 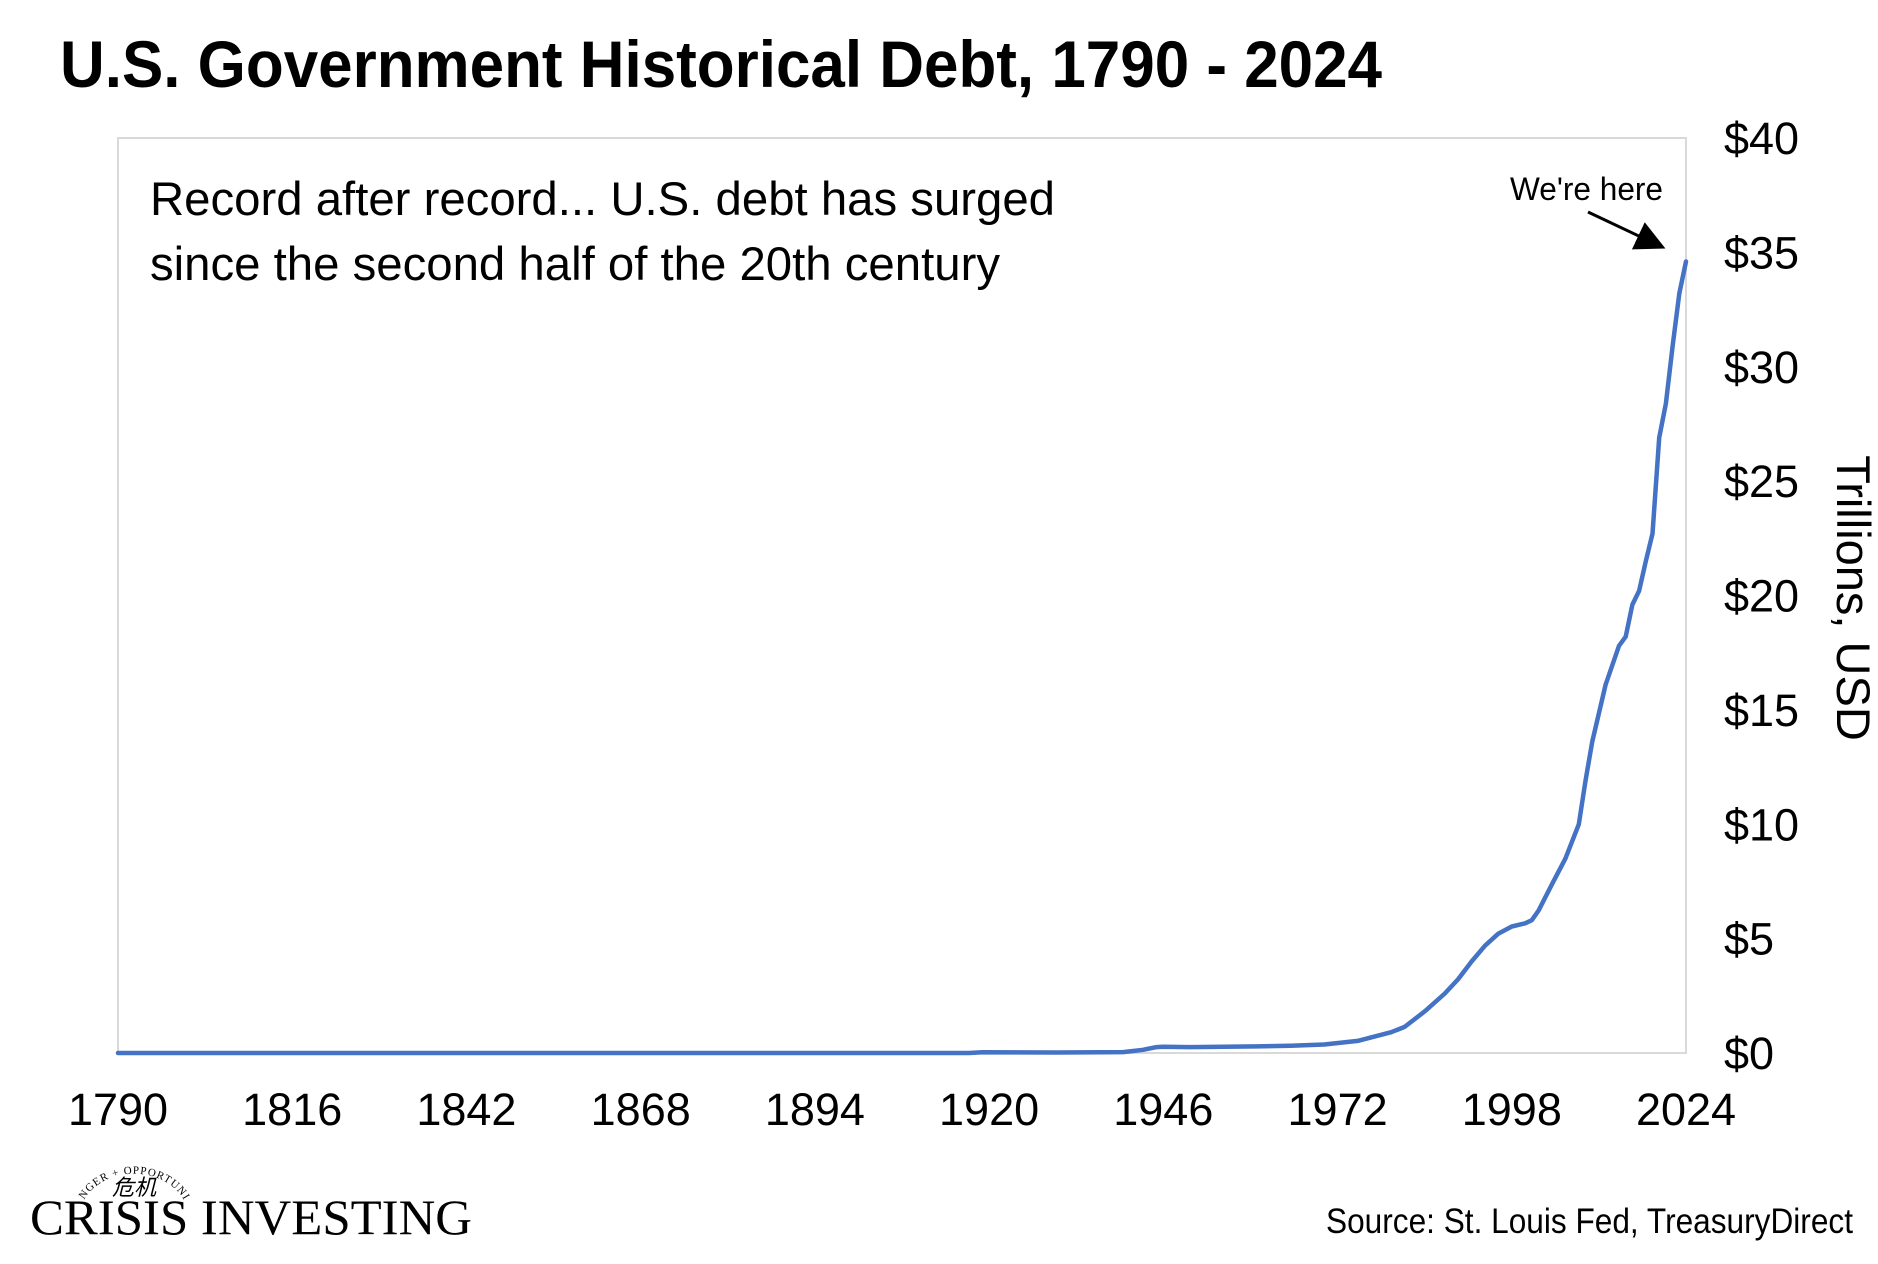 I want to click on y-tick-label: $20, so click(x=1761, y=596).